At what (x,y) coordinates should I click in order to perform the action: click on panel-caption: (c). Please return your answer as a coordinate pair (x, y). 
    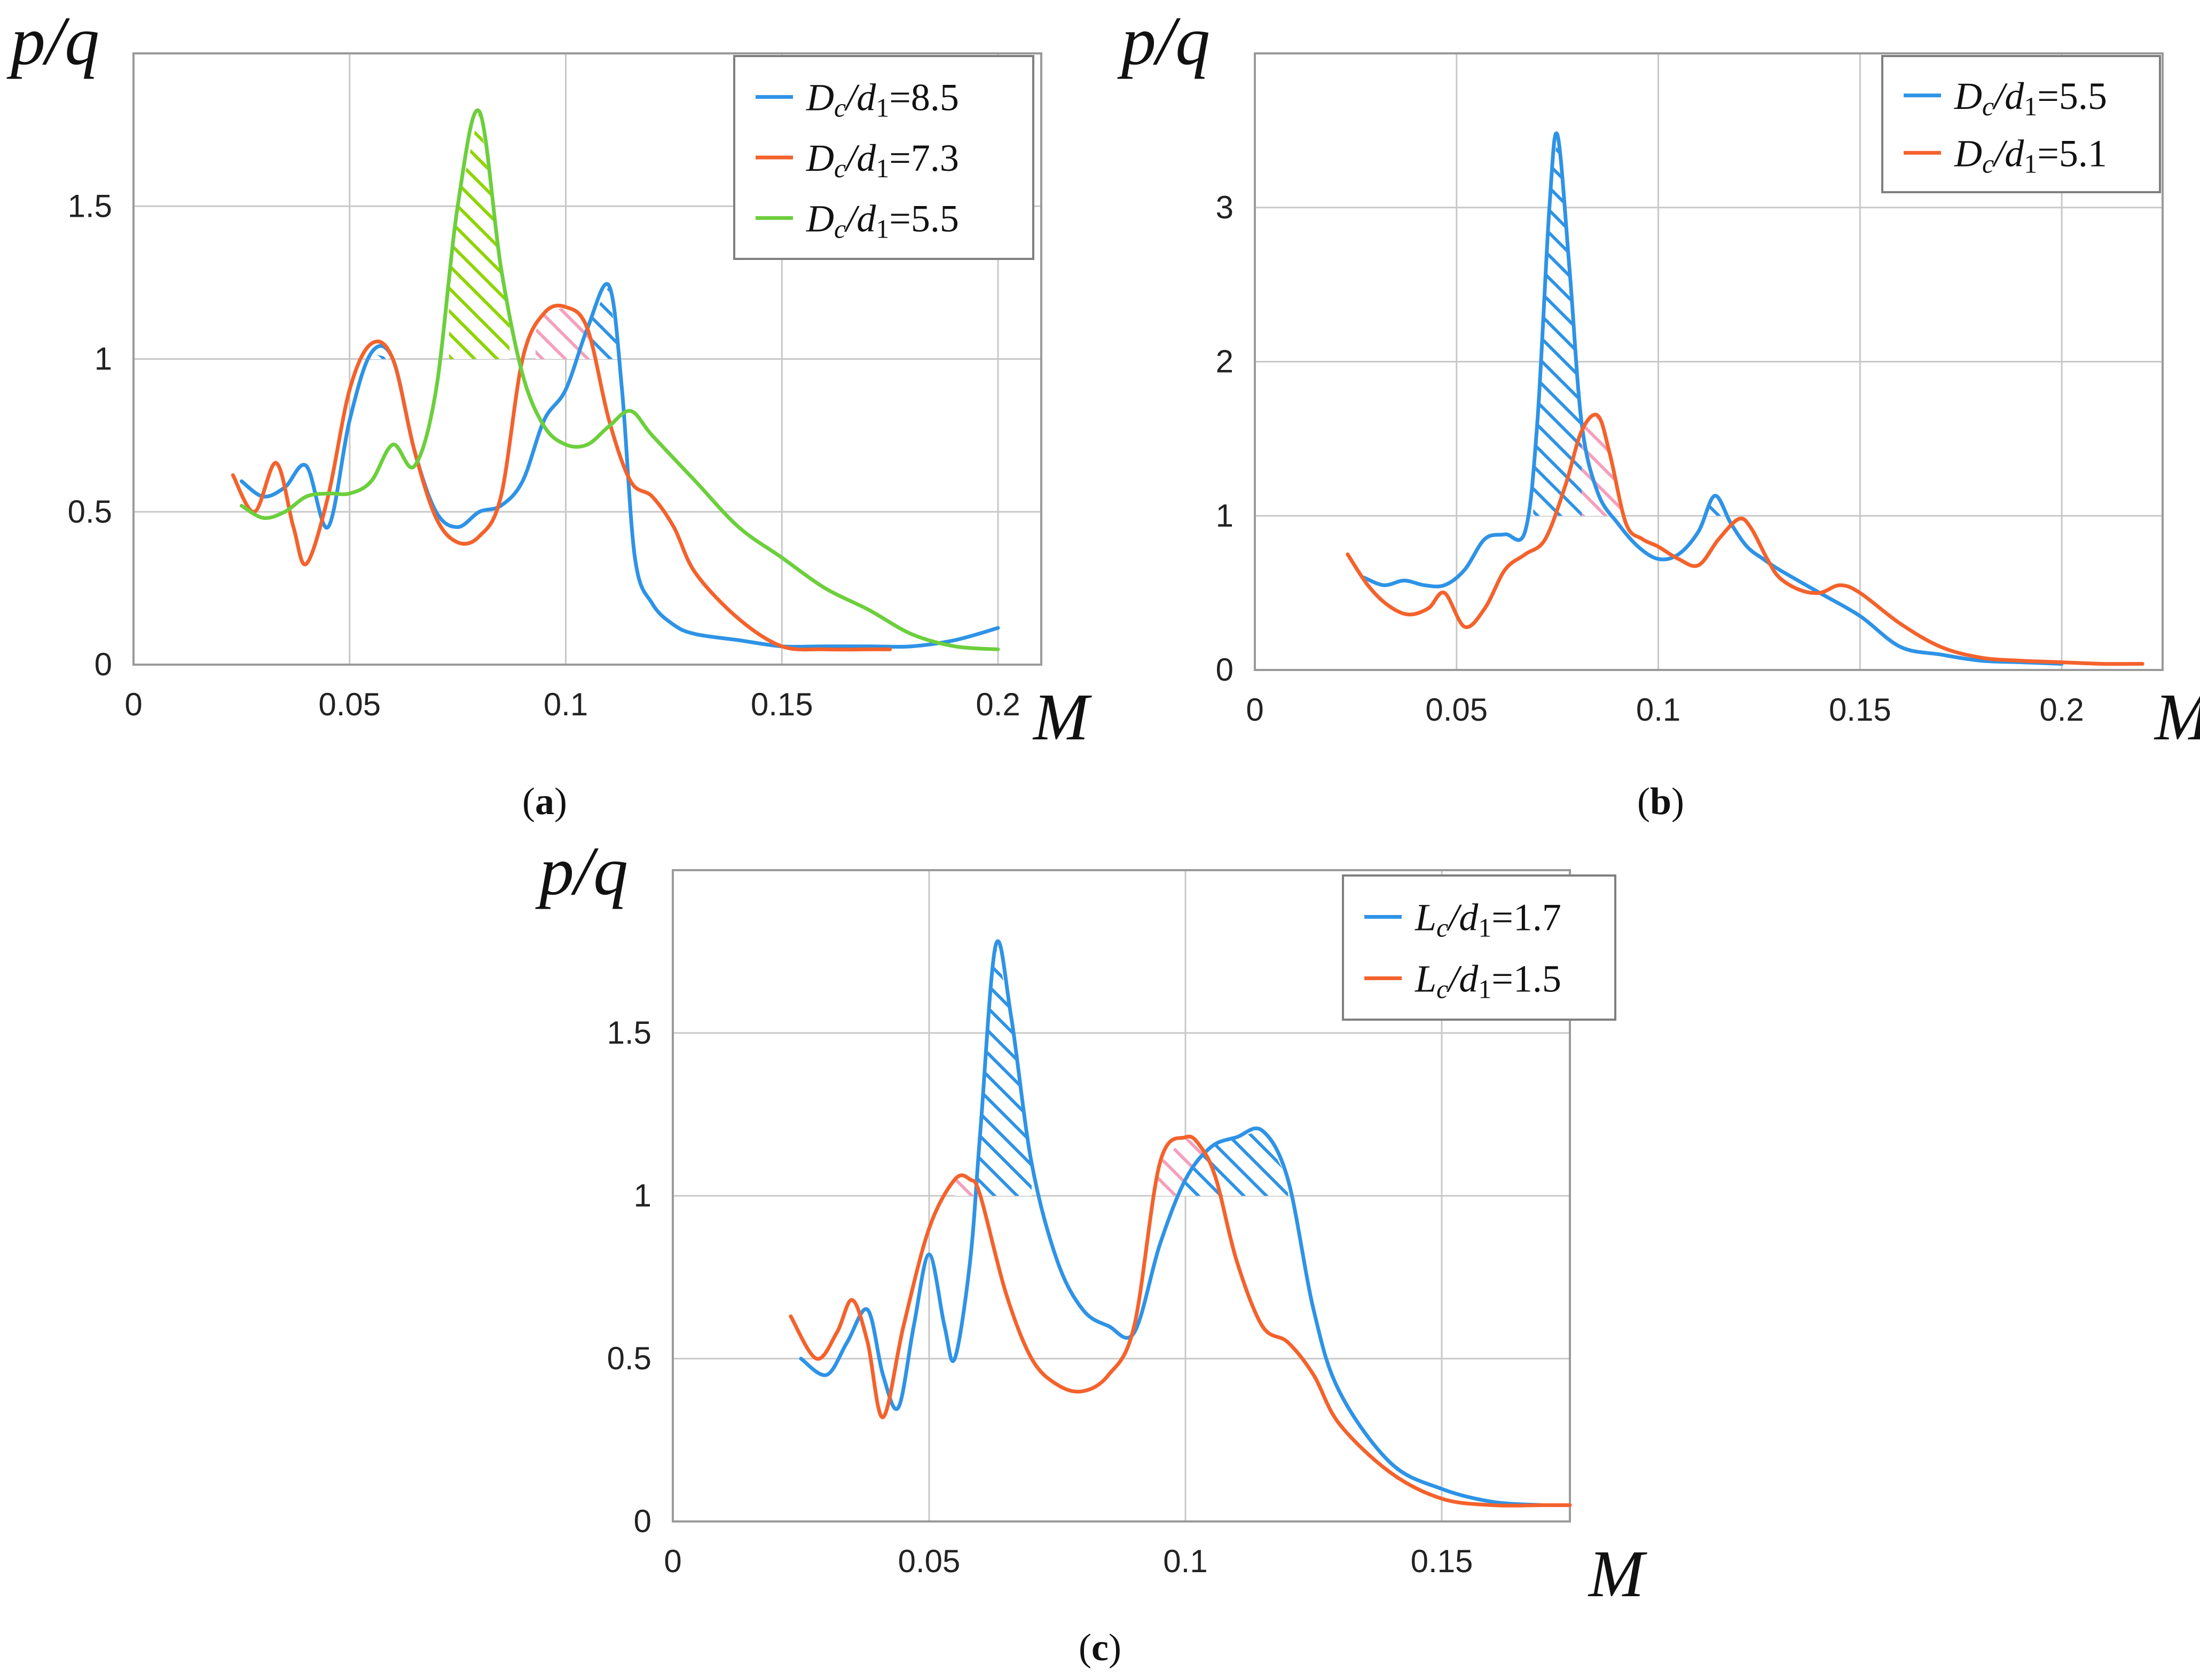
    Looking at the image, I should click on (1100, 1647).